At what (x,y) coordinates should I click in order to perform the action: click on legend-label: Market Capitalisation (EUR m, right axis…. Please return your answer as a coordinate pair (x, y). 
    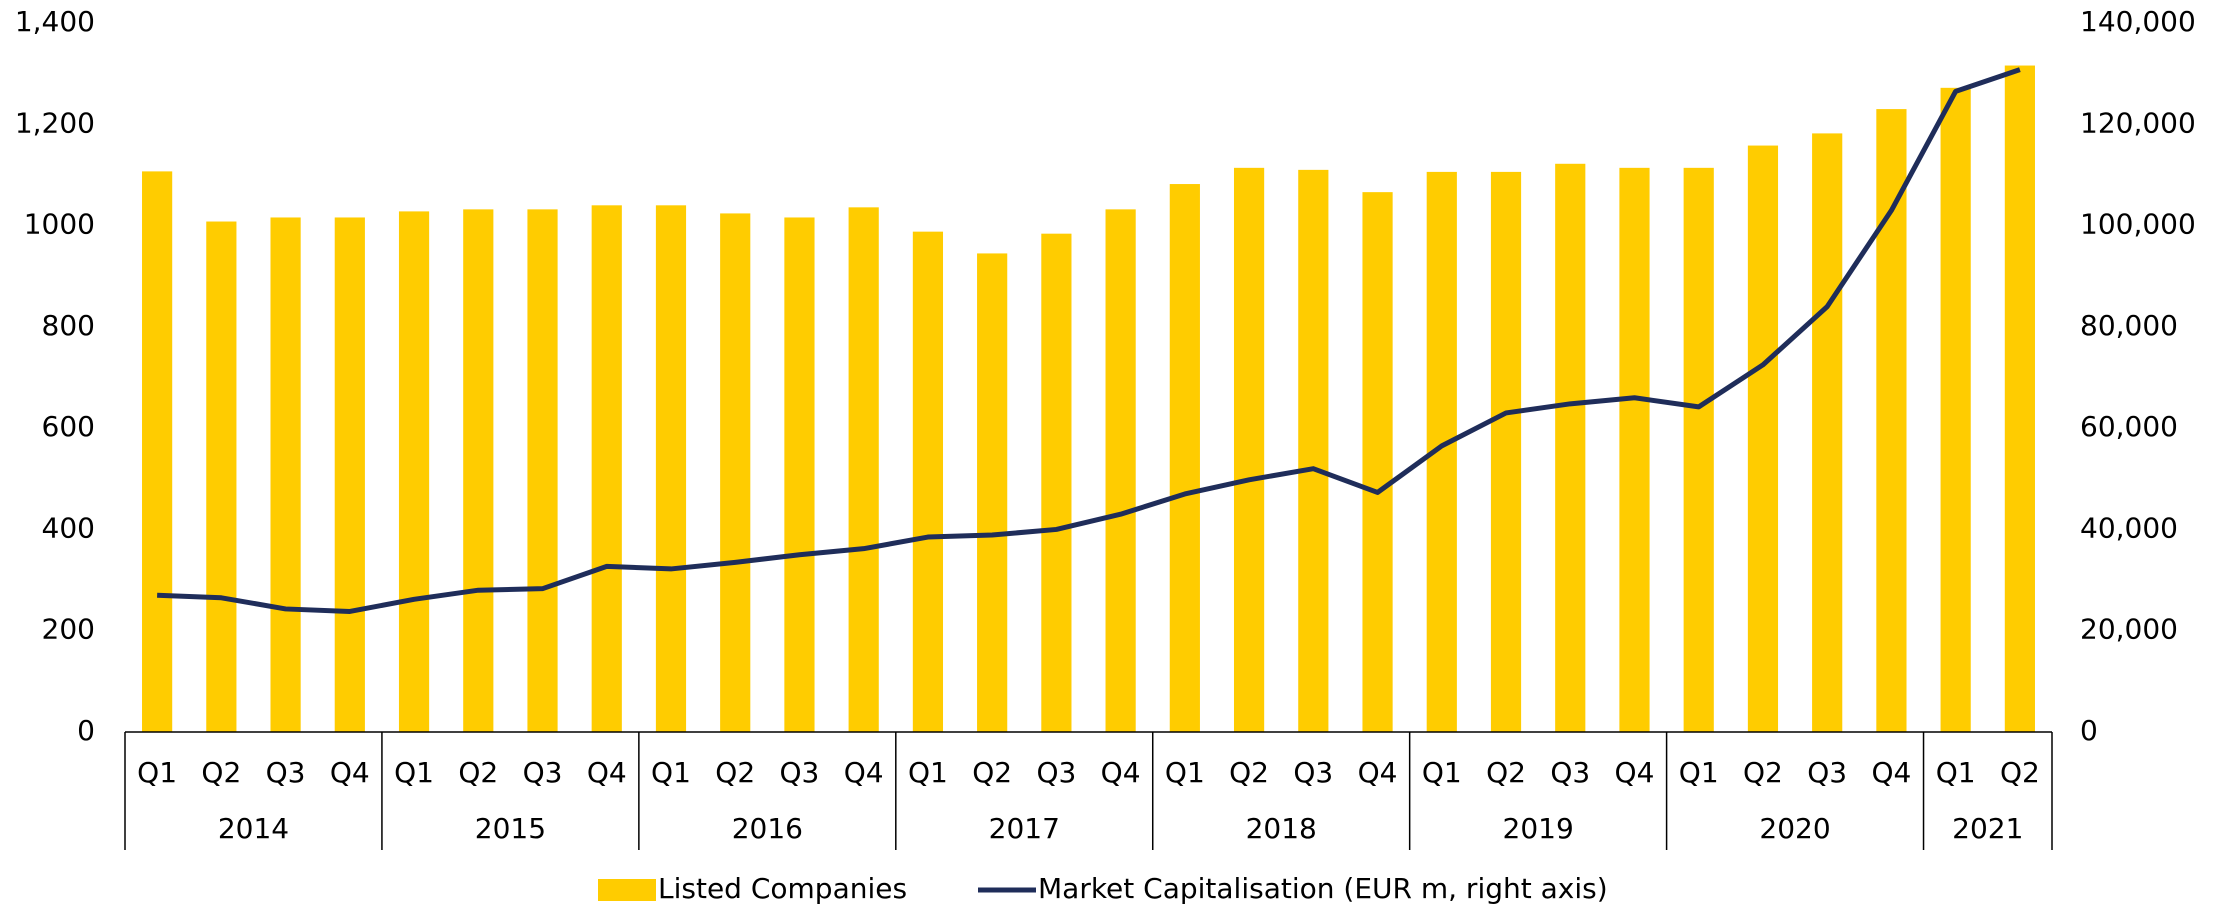
    Looking at the image, I should click on (1323, 888).